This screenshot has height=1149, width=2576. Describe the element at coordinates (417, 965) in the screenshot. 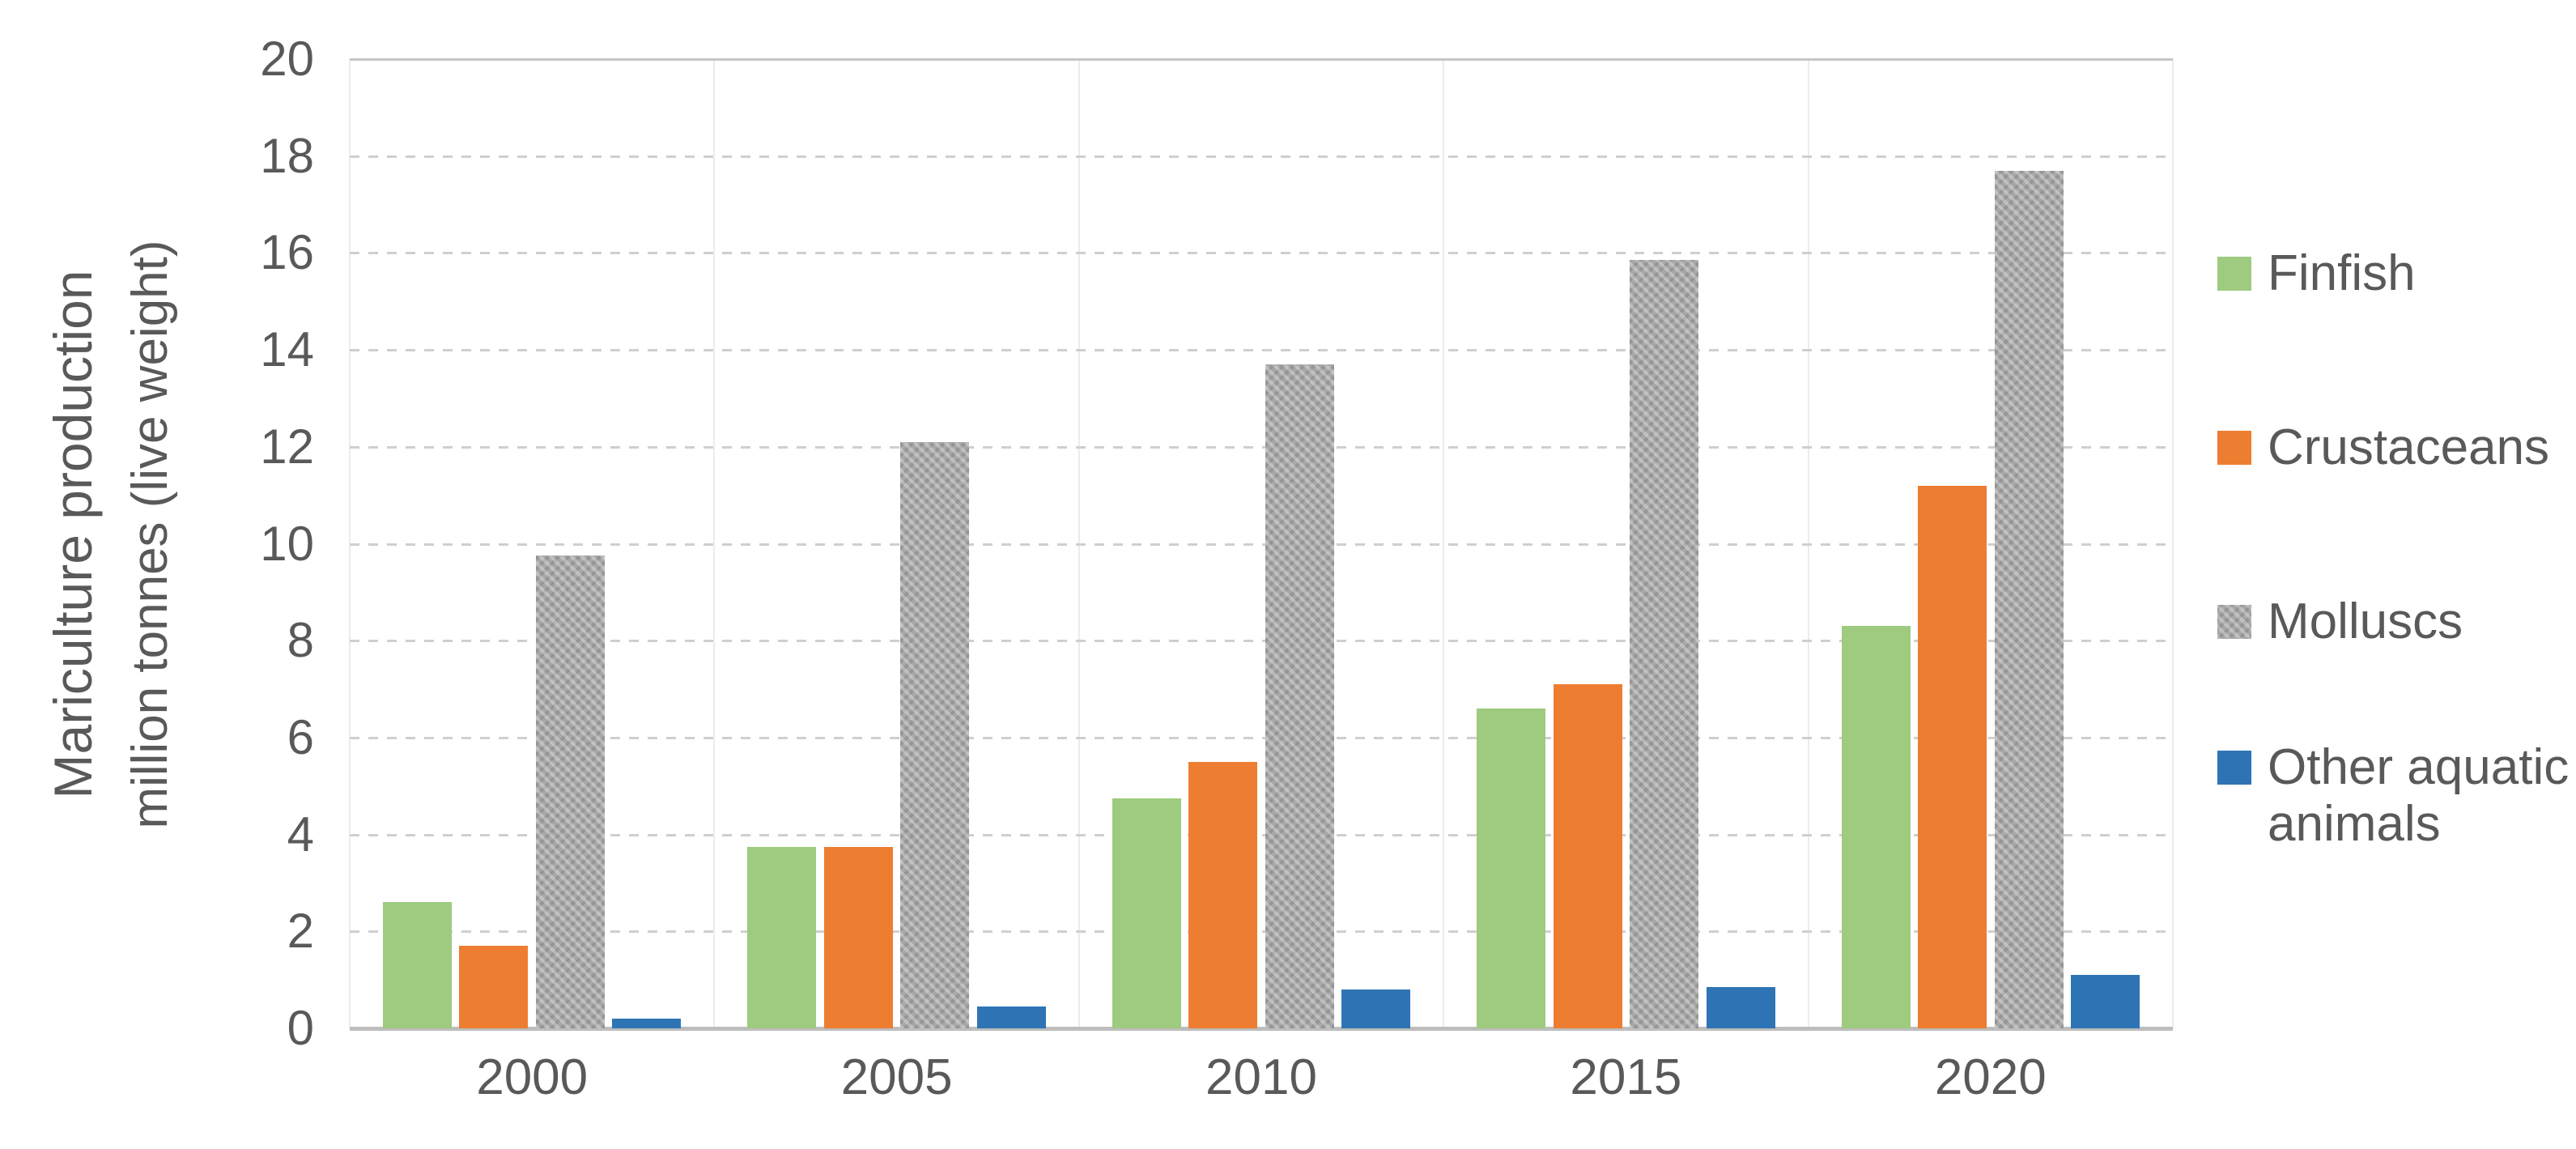

I see `bar-finfish-2000` at that location.